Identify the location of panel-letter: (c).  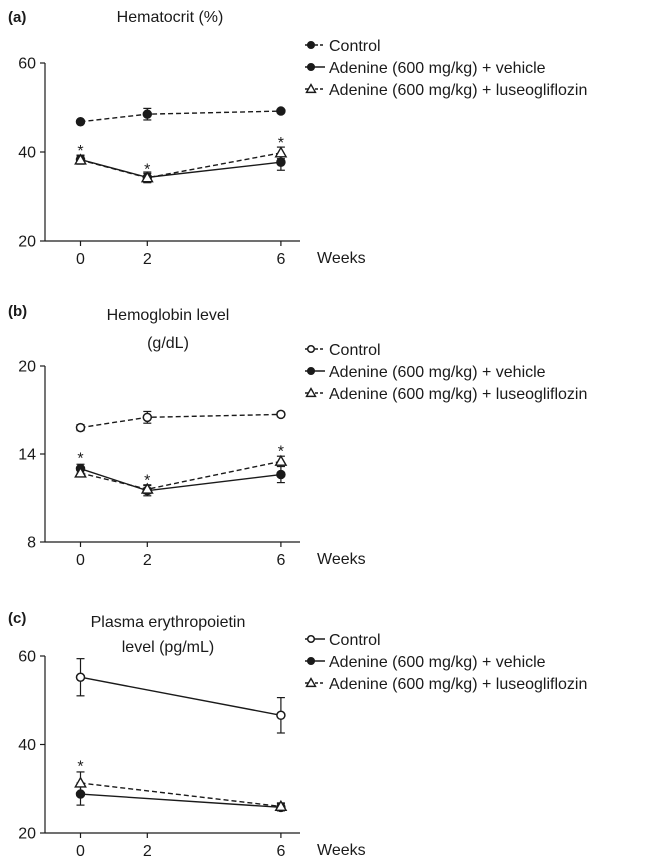
(17, 618).